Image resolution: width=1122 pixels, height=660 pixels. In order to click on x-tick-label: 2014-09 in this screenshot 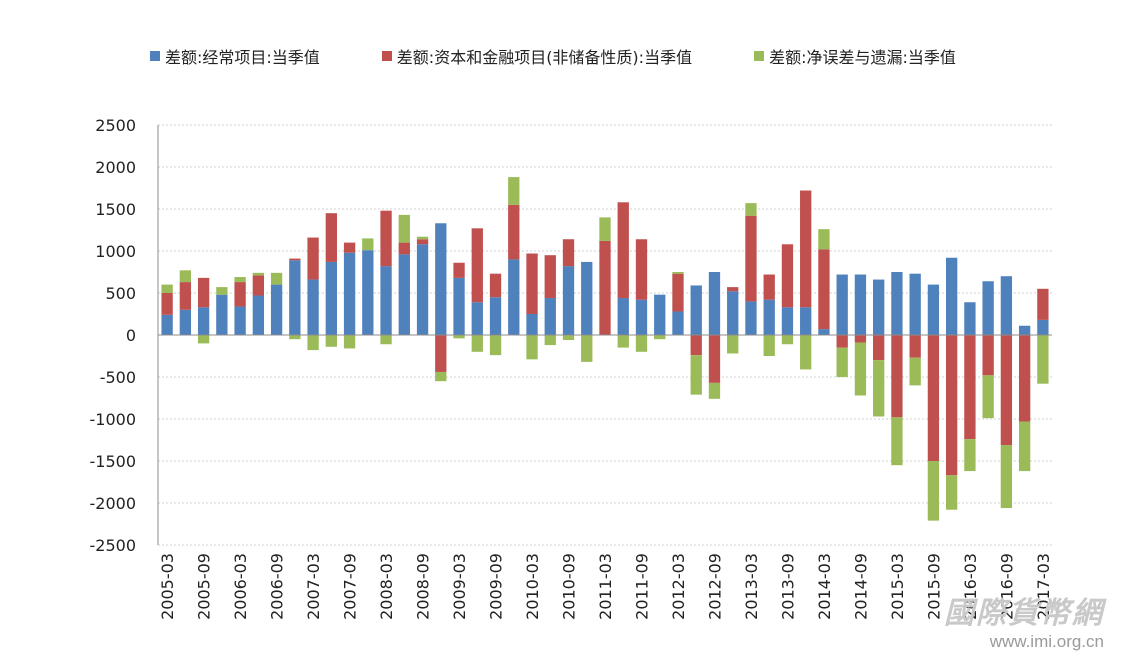, I will do `click(860, 586)`.